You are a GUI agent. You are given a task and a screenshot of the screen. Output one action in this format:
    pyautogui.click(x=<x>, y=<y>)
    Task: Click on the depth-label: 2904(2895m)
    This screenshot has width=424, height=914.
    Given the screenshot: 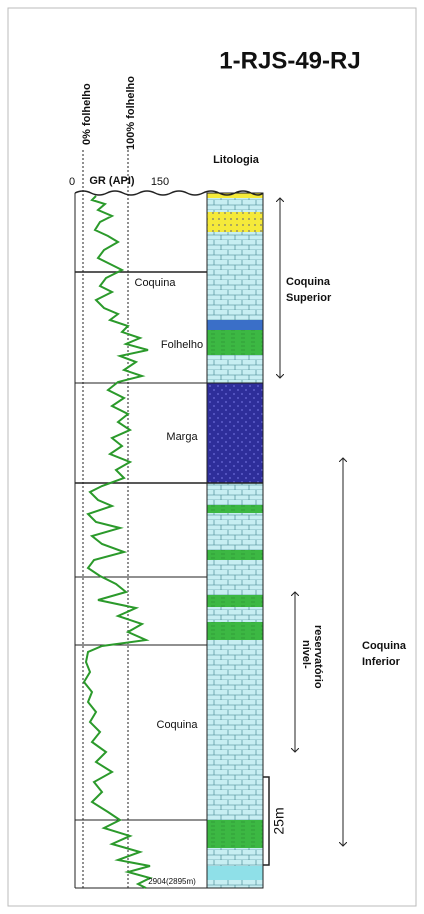 What is the action you would take?
    pyautogui.click(x=172, y=881)
    